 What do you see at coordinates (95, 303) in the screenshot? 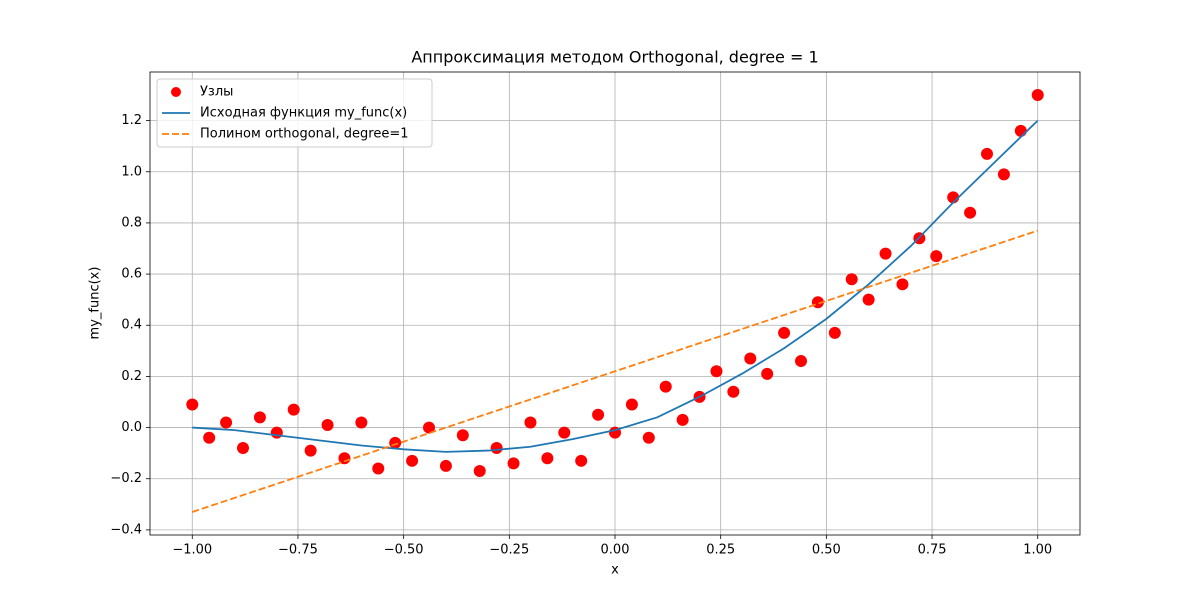
I see `y-axis-label: my_func(x)` at bounding box center [95, 303].